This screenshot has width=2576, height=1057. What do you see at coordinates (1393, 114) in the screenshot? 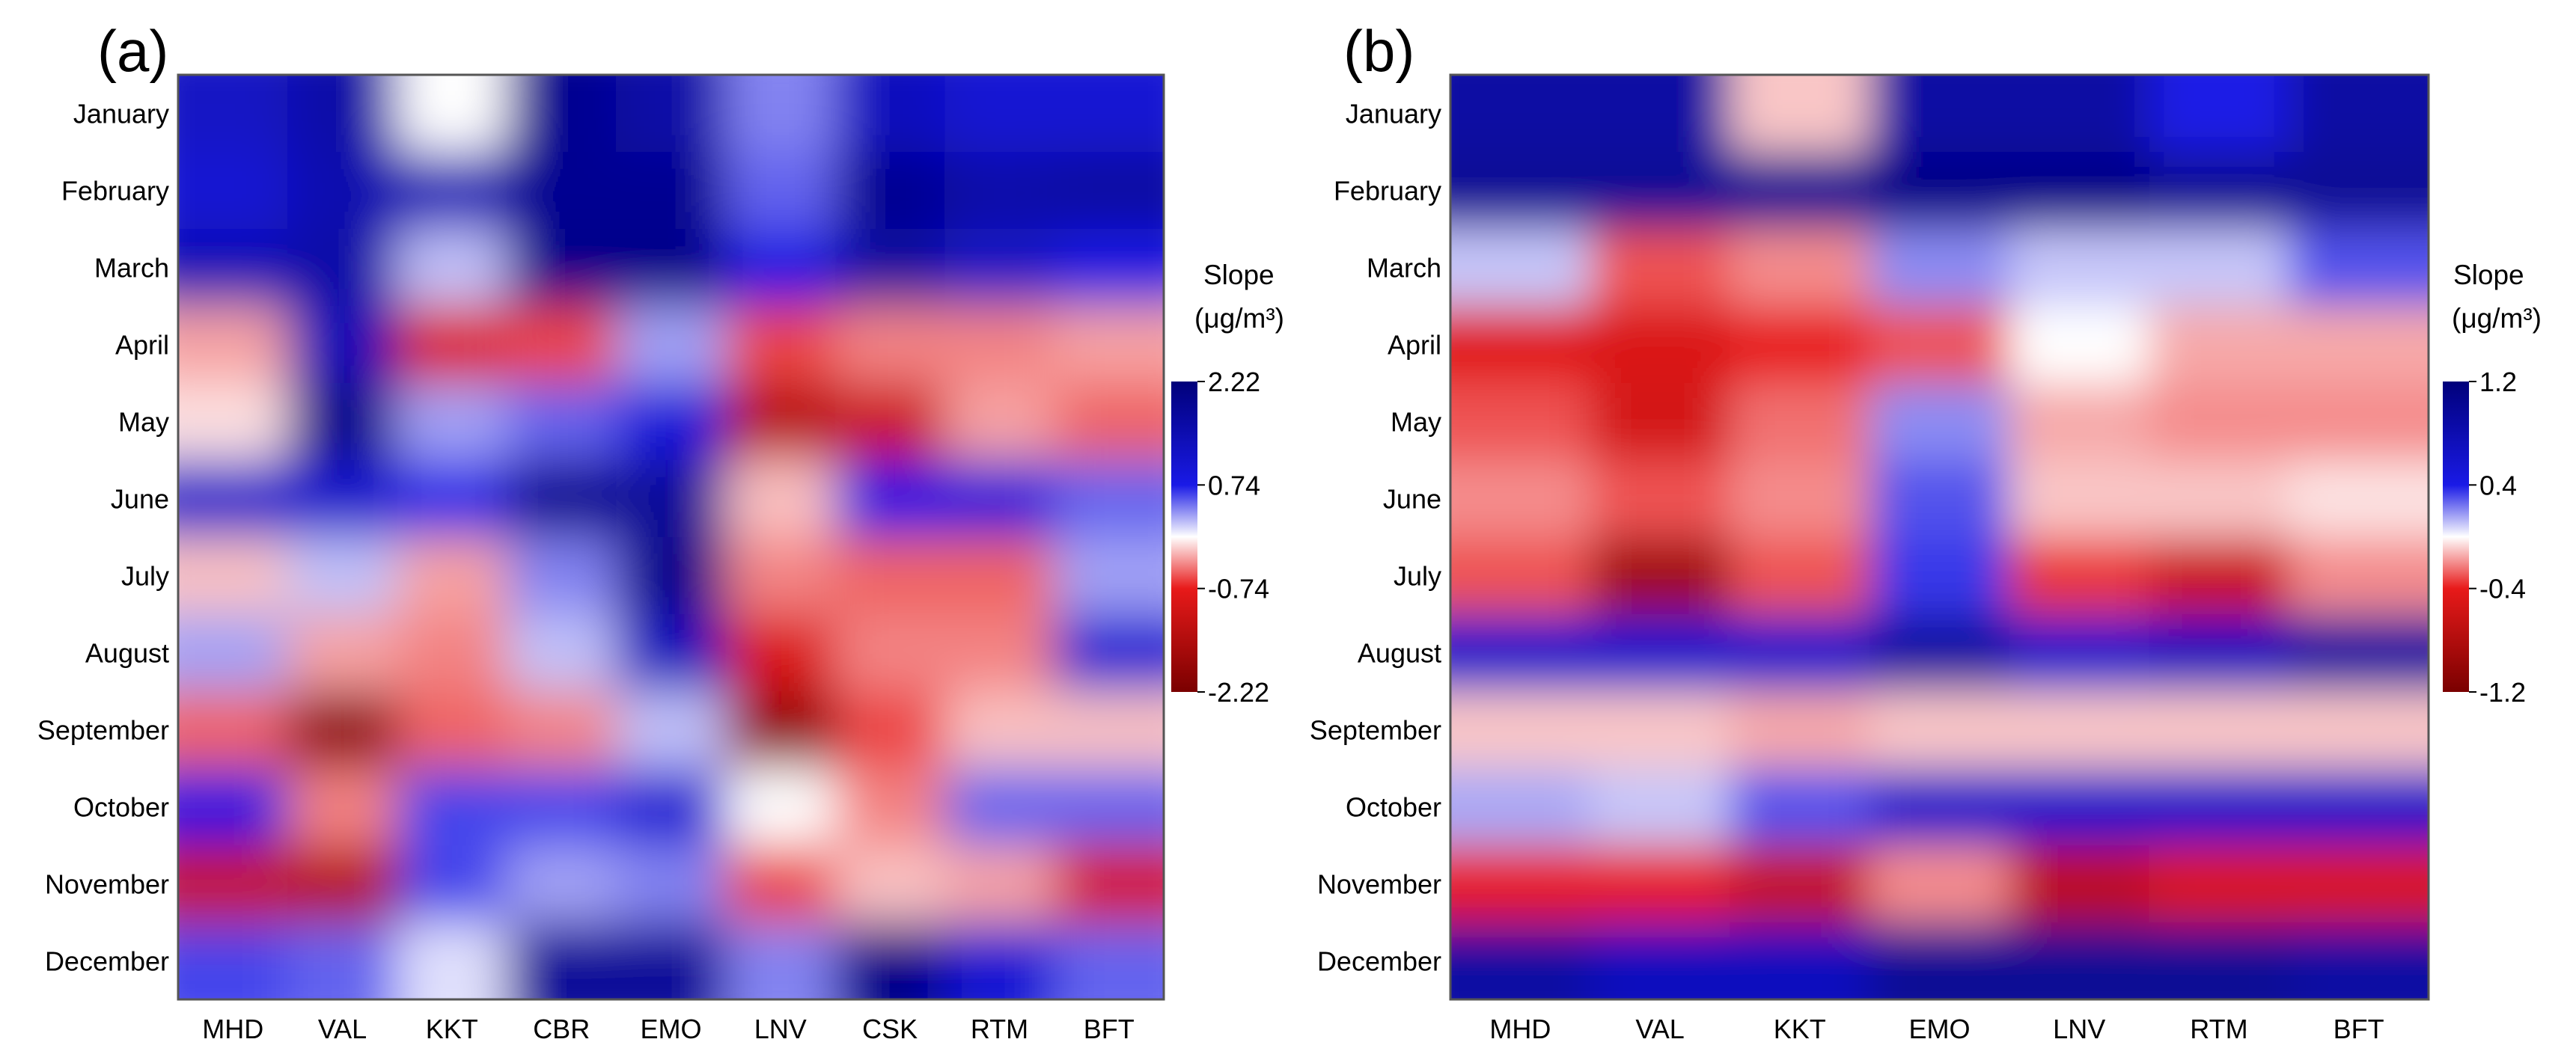
I see `y-tick-label: January` at bounding box center [1393, 114].